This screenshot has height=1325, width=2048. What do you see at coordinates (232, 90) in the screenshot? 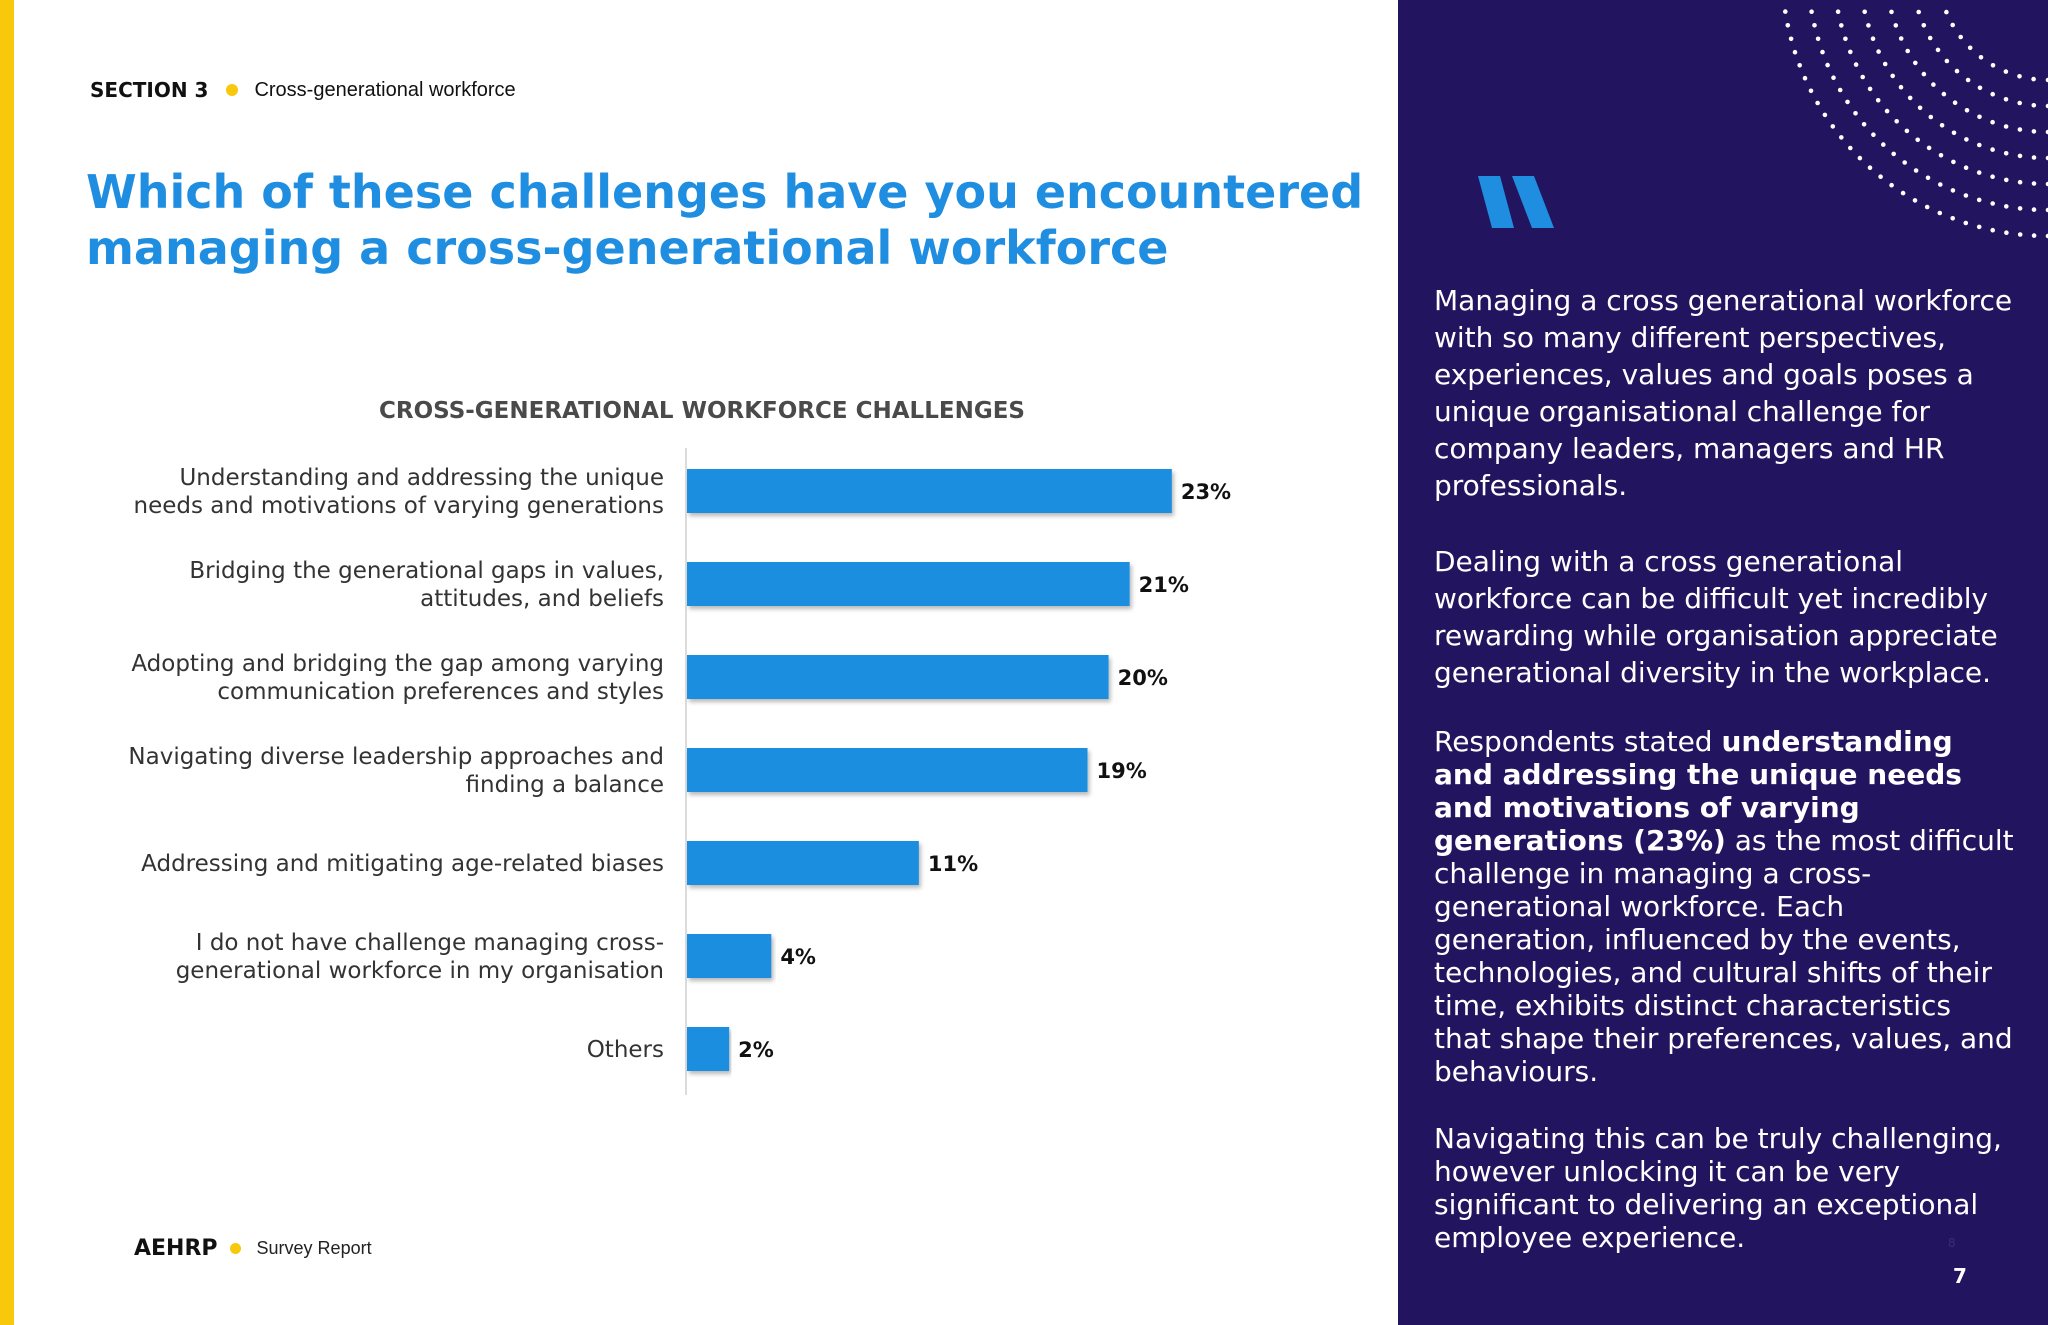
I see `section-dot-icon` at bounding box center [232, 90].